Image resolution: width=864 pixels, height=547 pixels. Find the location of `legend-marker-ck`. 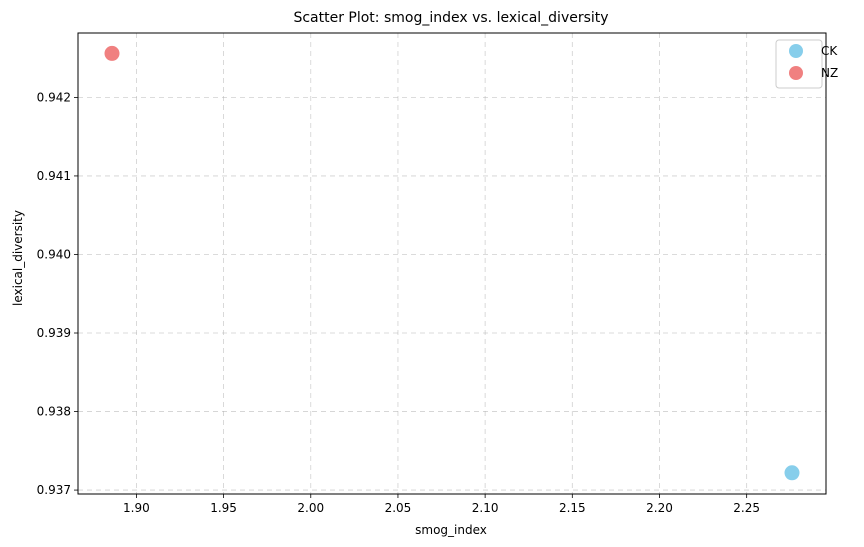

legend-marker-ck is located at coordinates (796, 51).